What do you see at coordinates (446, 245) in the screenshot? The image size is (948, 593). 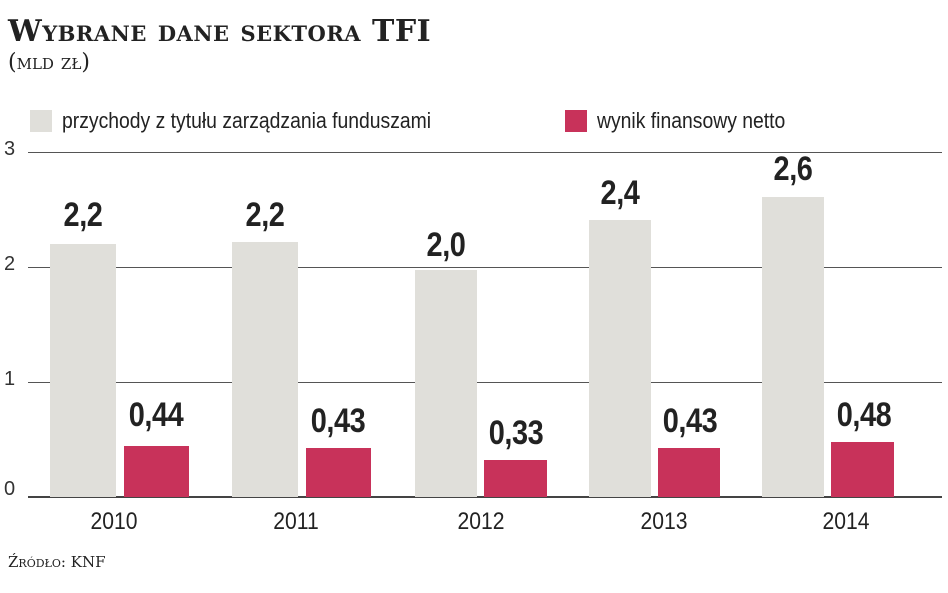 I see `bar-label-revenue-2012: 2,0` at bounding box center [446, 245].